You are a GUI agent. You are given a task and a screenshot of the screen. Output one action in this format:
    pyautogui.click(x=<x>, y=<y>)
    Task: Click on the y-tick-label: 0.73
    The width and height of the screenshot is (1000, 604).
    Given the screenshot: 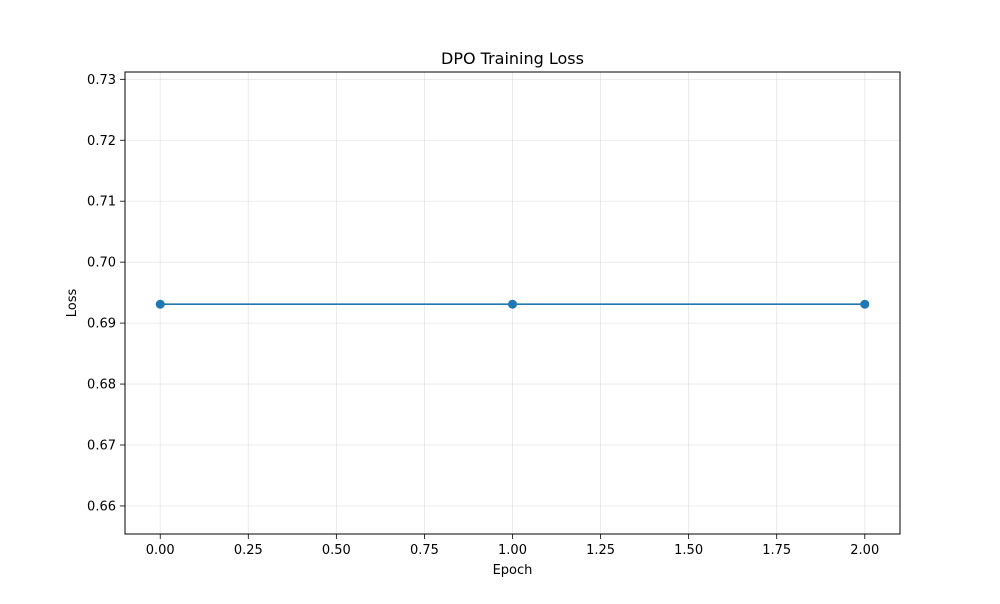 What is the action you would take?
    pyautogui.click(x=101, y=80)
    